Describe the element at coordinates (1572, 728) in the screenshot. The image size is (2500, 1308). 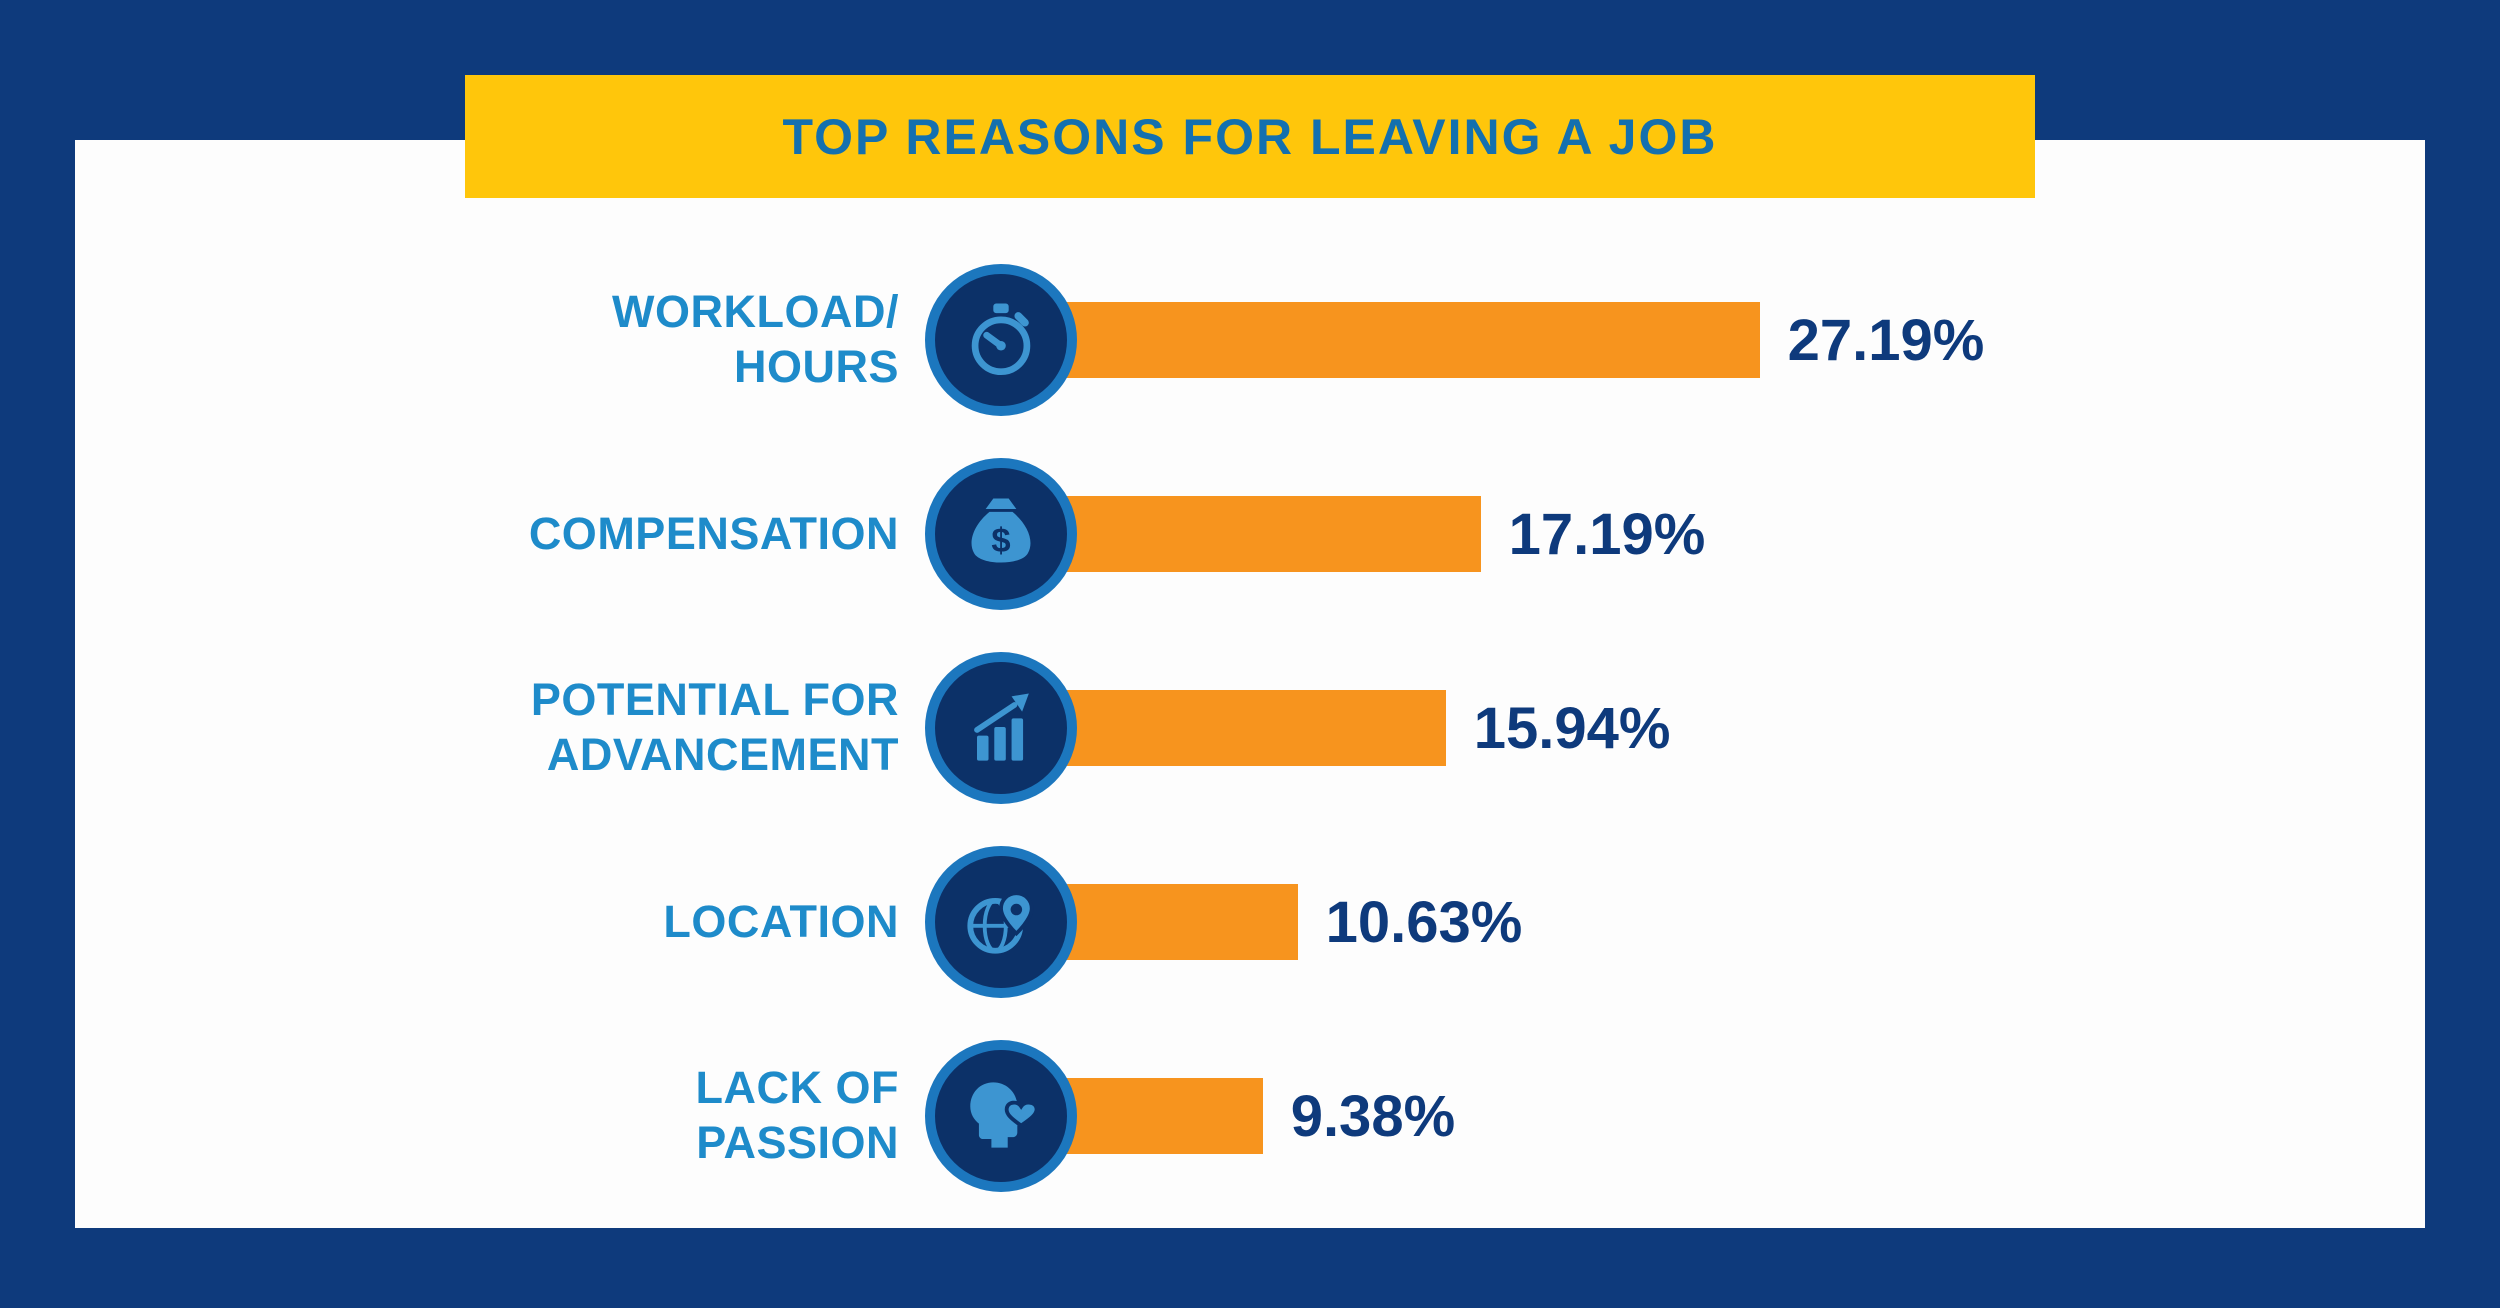
I see `value-label: 15.94%` at that location.